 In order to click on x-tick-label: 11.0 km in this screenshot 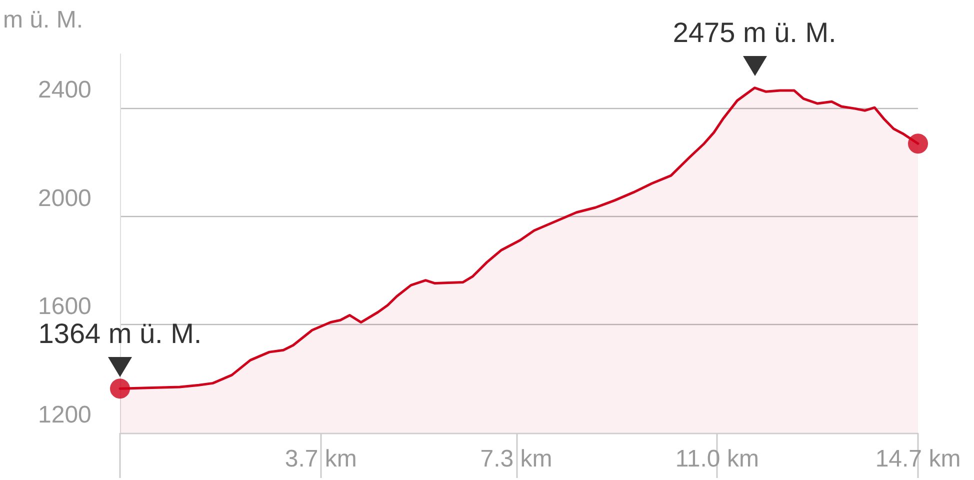, I will do `click(717, 459)`.